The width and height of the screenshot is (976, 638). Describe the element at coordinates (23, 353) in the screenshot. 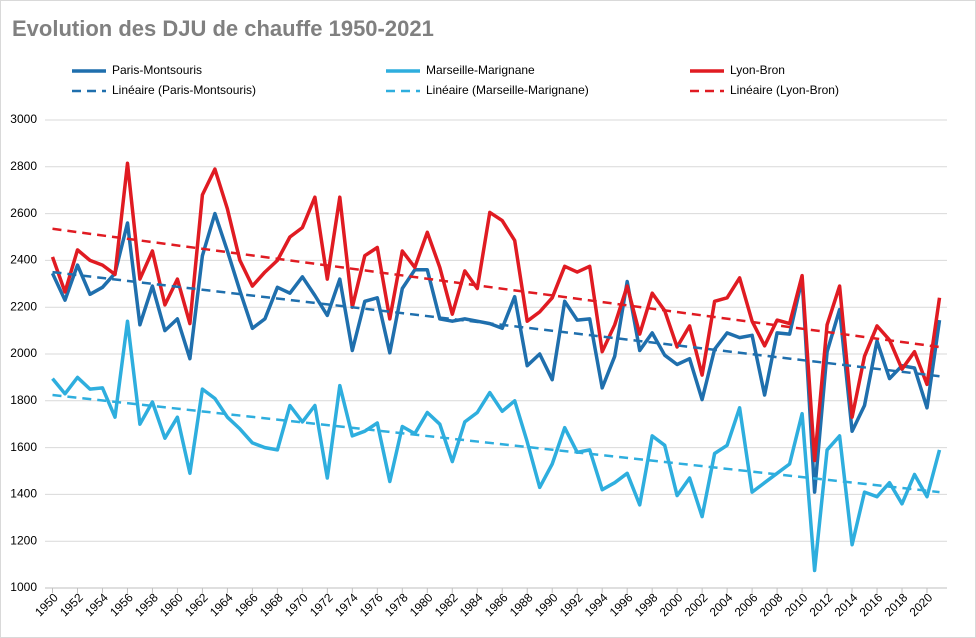

I see `y-tick-label: 2000` at that location.